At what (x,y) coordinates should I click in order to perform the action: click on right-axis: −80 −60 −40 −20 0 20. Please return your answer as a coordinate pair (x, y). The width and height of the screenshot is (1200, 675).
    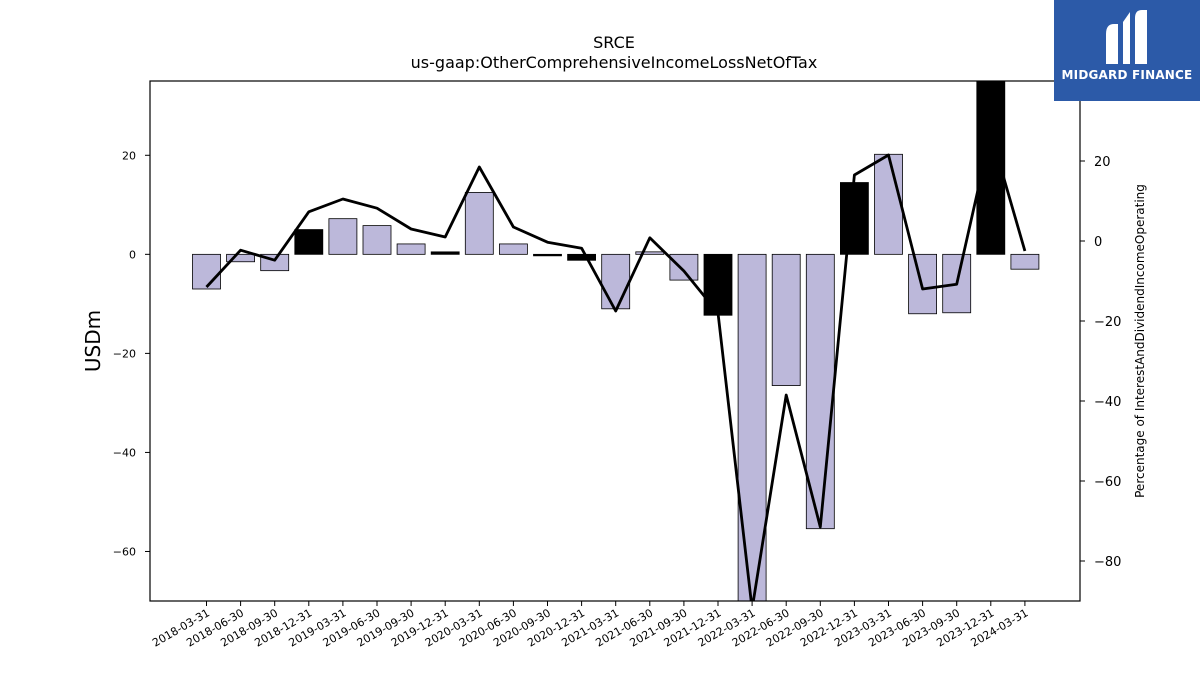
    Looking at the image, I should click on (1100, 362).